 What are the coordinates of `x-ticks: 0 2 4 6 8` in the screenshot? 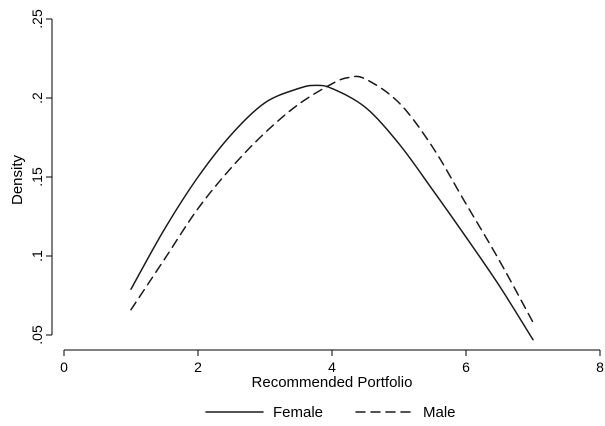 It's located at (332, 362).